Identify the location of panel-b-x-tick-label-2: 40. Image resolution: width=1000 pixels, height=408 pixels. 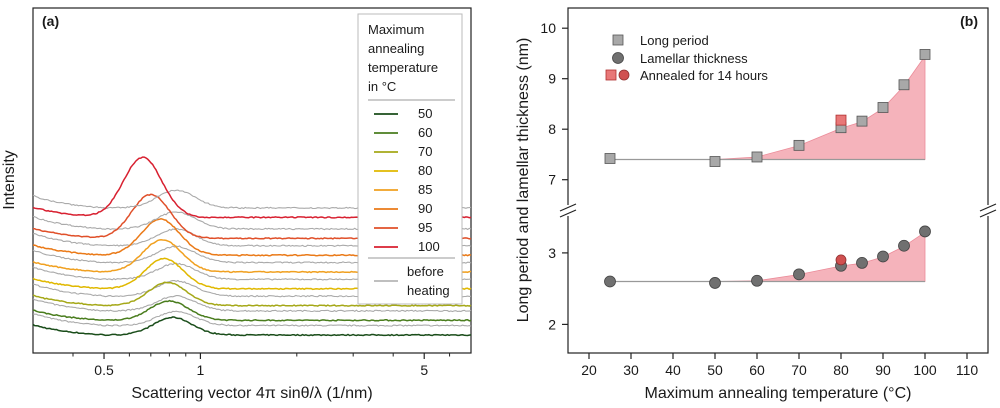
(673, 370).